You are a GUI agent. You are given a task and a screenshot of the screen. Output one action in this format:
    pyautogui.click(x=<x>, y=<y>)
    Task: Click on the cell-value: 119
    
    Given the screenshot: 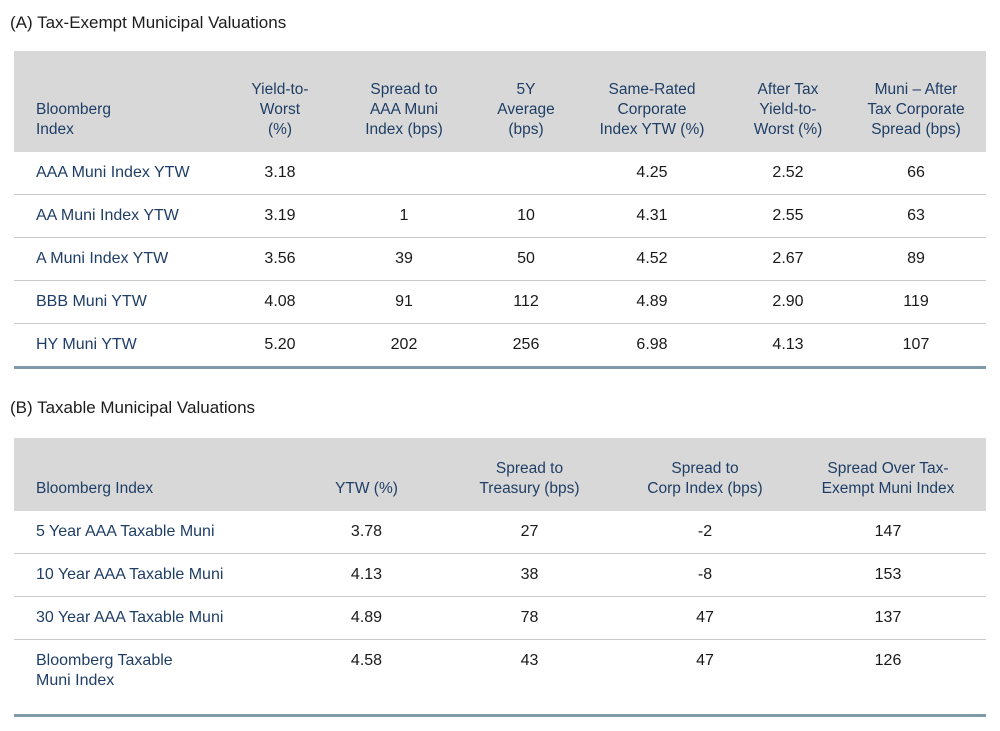 What is the action you would take?
    pyautogui.click(x=916, y=302)
    